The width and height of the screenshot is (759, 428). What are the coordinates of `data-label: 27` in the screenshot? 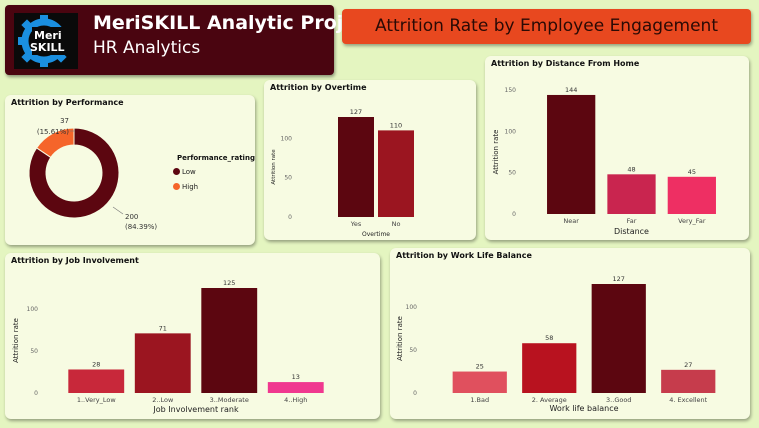 It's located at (688, 365).